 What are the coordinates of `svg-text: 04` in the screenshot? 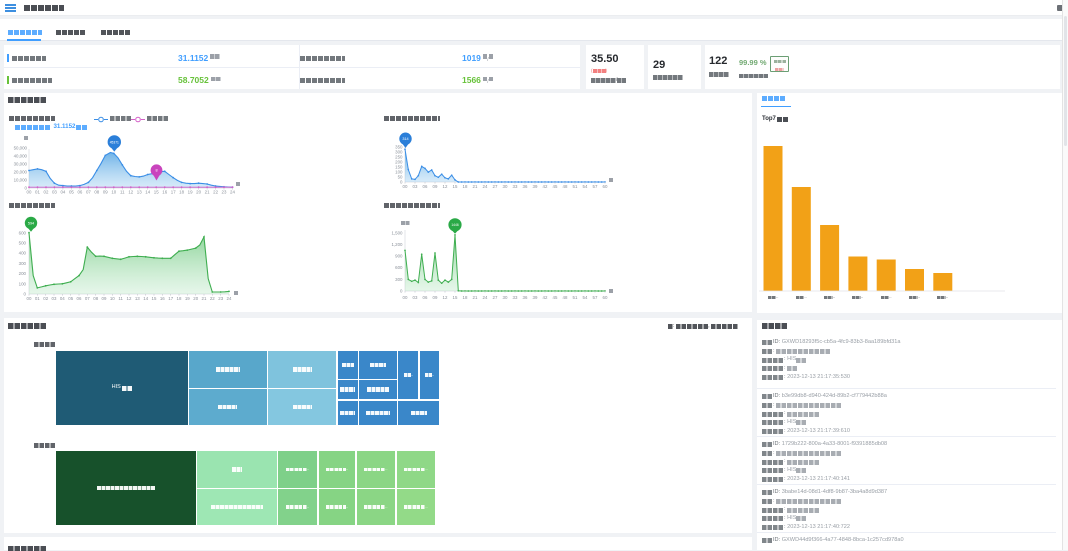 It's located at (62, 298).